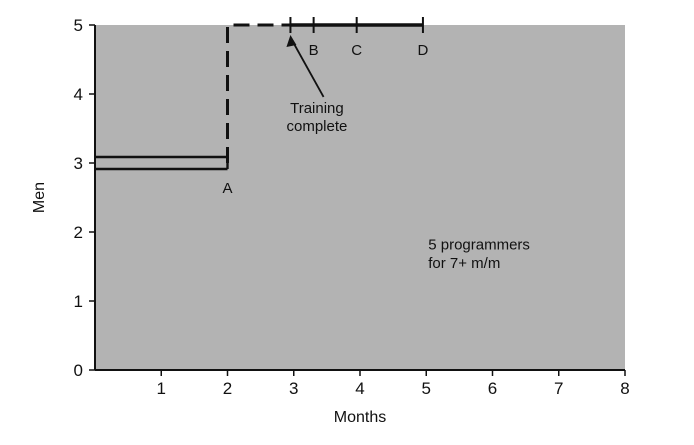  What do you see at coordinates (426, 388) in the screenshot?
I see `x-tick-label: 5` at bounding box center [426, 388].